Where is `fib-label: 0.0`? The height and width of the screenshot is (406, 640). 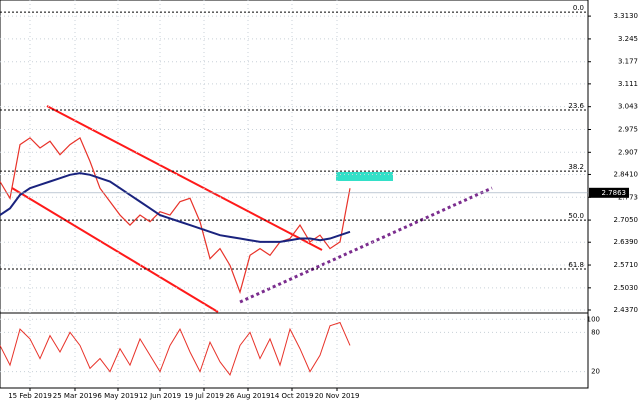
fib-label: 0.0 is located at coordinates (578, 8).